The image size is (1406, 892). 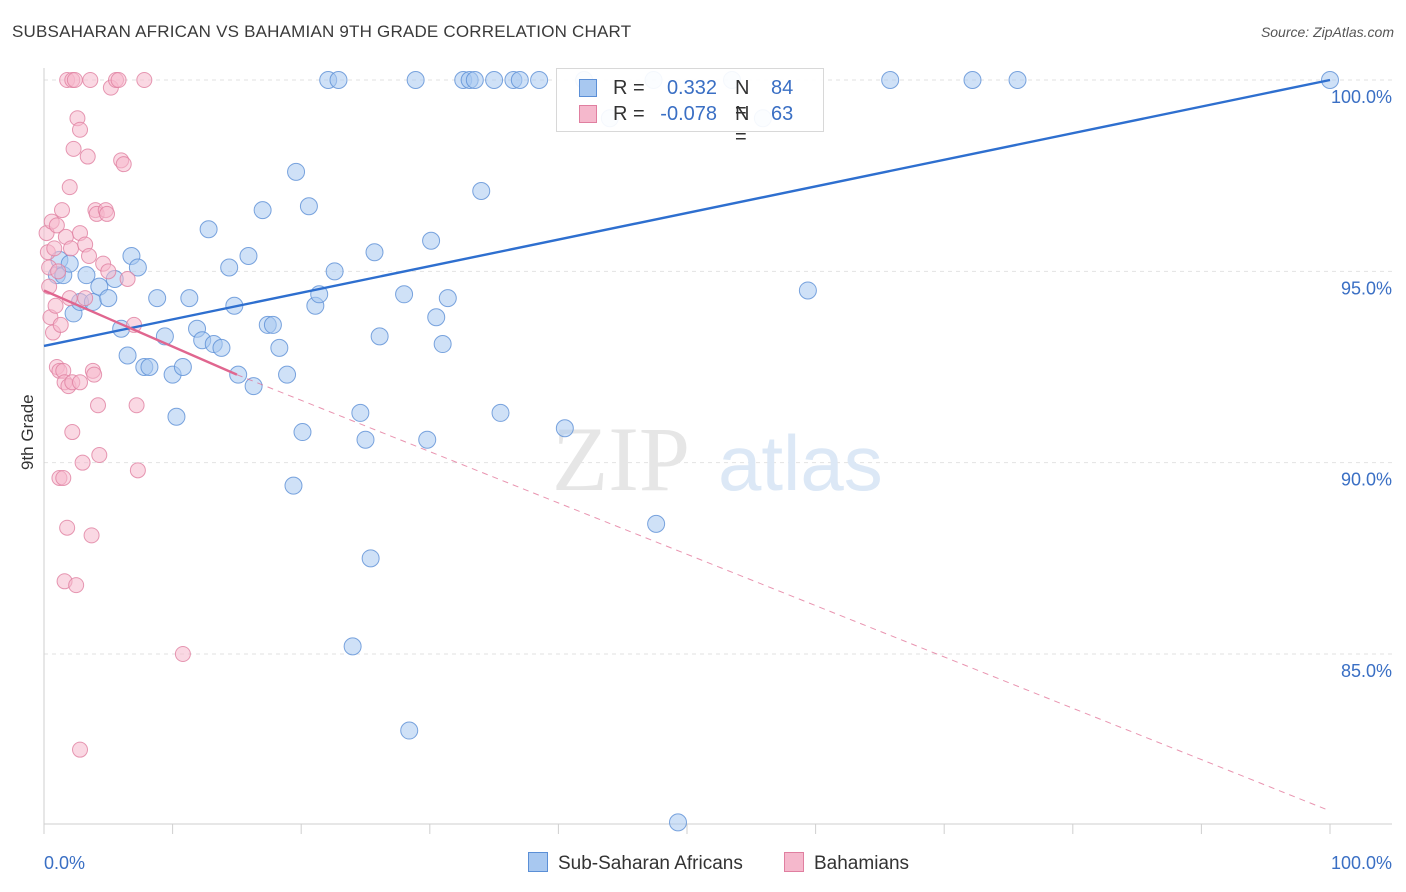 I want to click on series-legend-item-africans: Sub-Saharan Africans, so click(x=635, y=863).